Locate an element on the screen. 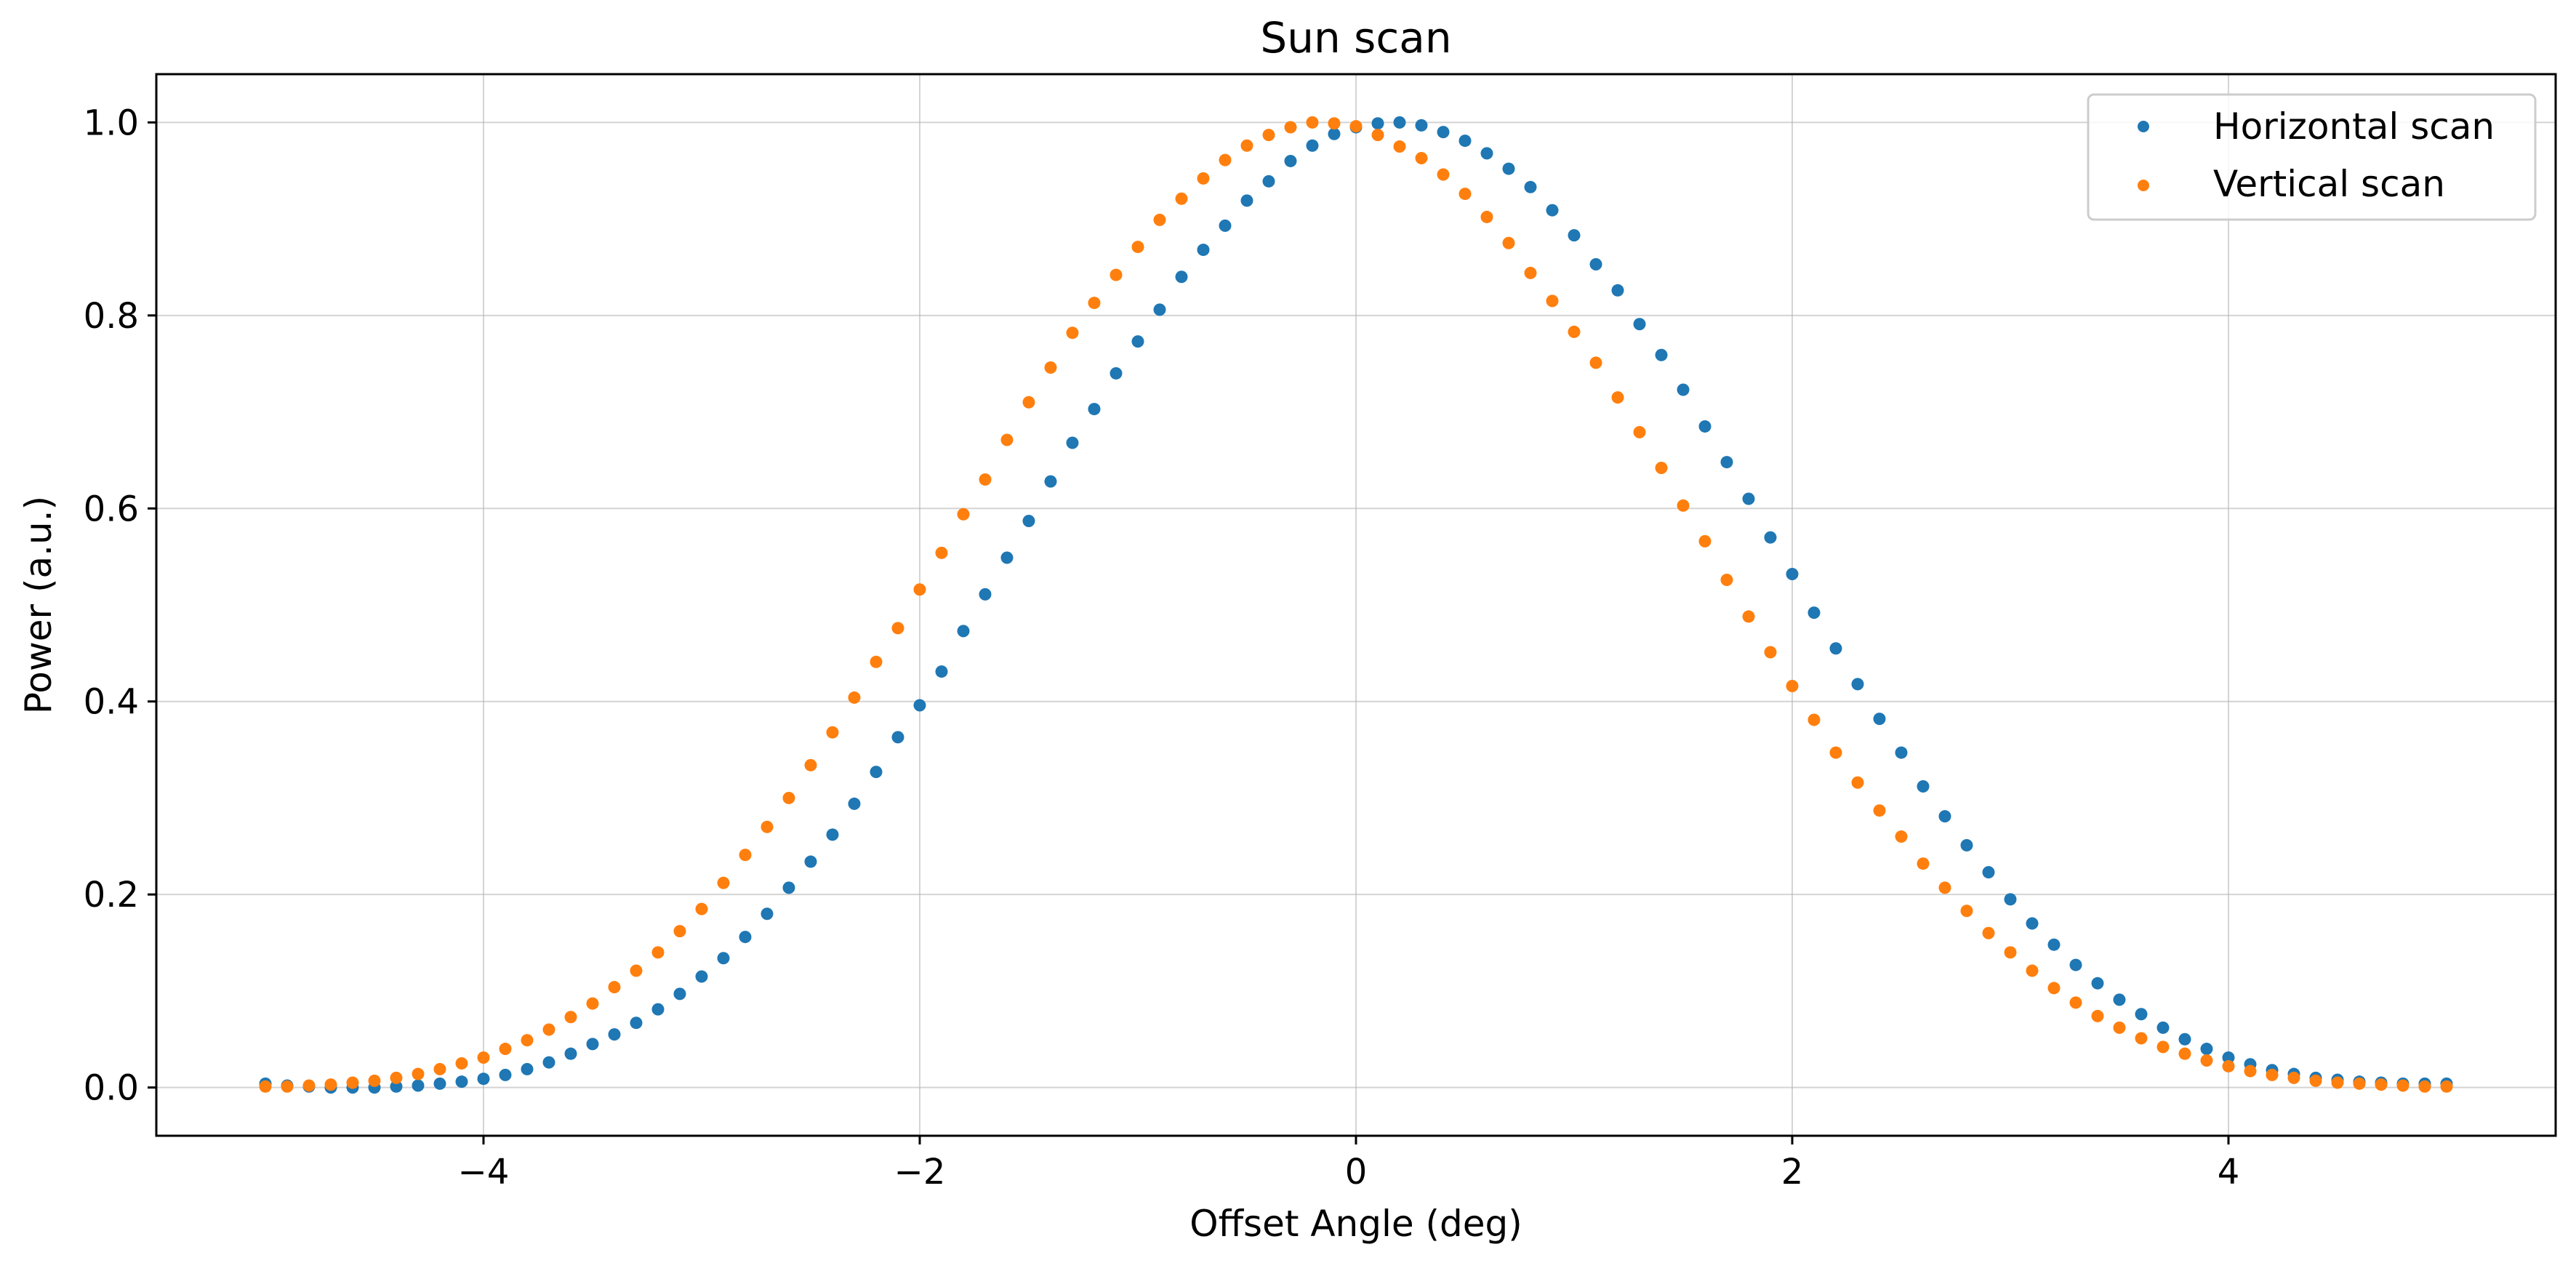 The width and height of the screenshot is (2576, 1271). legend-marker-vertical-scan is located at coordinates (2144, 185).